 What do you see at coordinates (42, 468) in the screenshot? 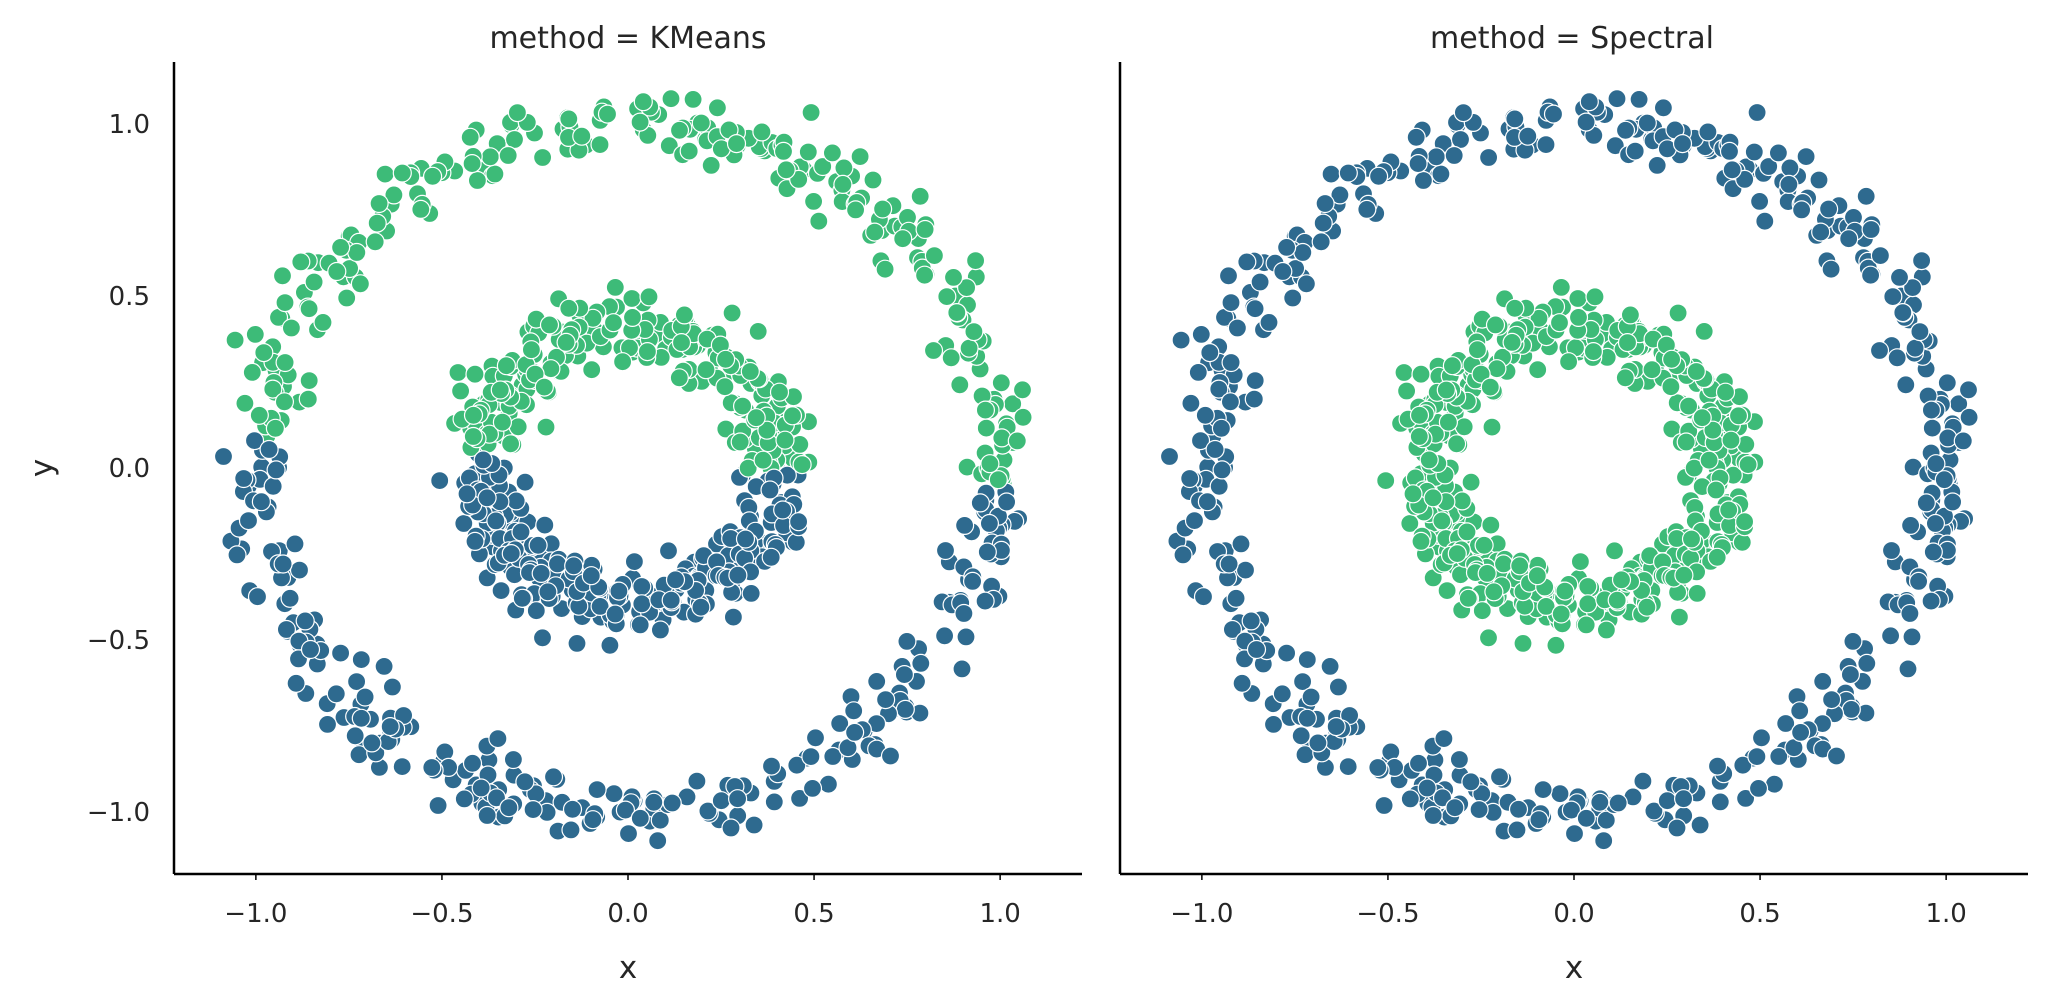
I see `y-axis-label: y` at bounding box center [42, 468].